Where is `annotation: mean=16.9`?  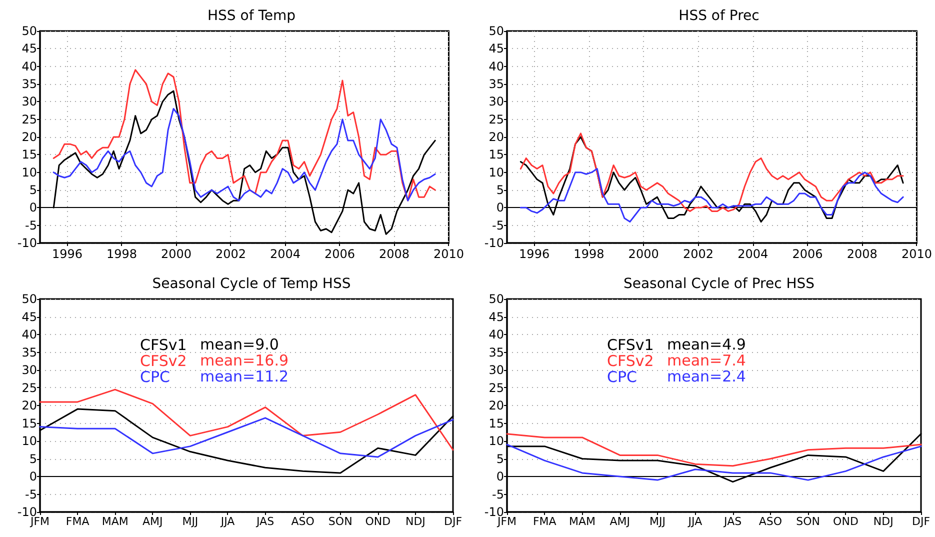
annotation: mean=16.9 is located at coordinates (244, 361).